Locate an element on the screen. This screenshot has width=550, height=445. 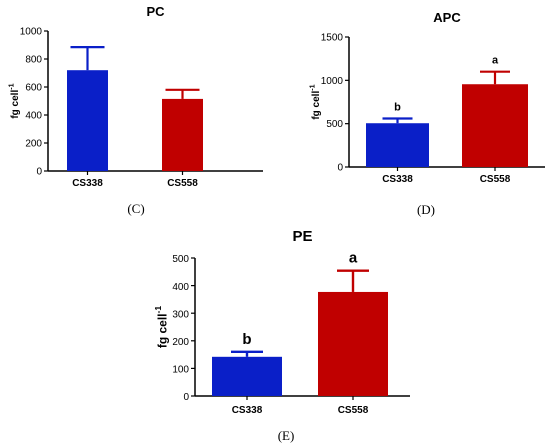
y-tick-label: 100 is located at coordinates (180, 370).